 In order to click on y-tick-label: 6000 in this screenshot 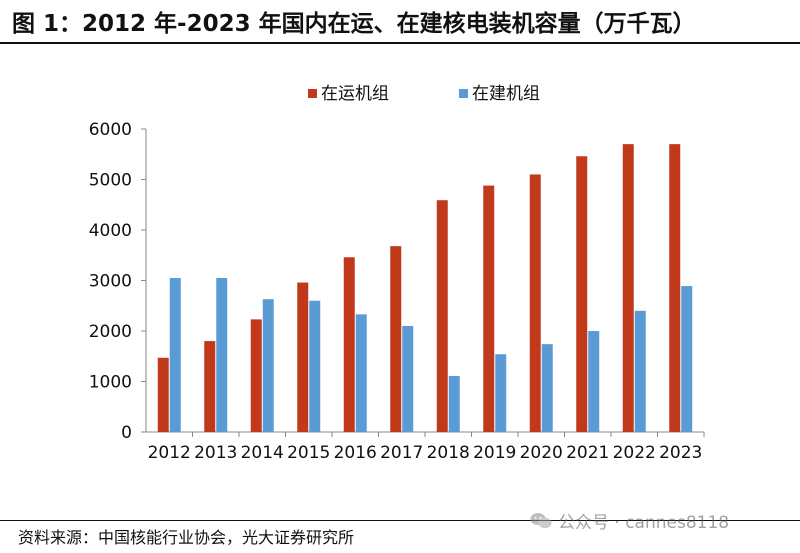, I will do `click(110, 130)`.